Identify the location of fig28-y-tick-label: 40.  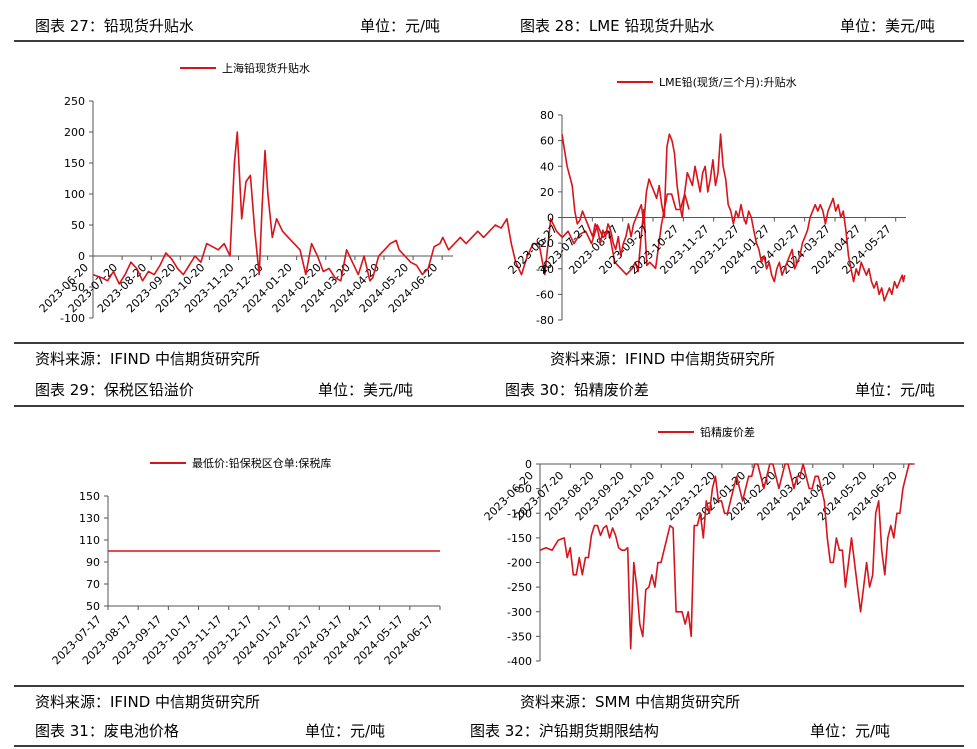
(547, 166).